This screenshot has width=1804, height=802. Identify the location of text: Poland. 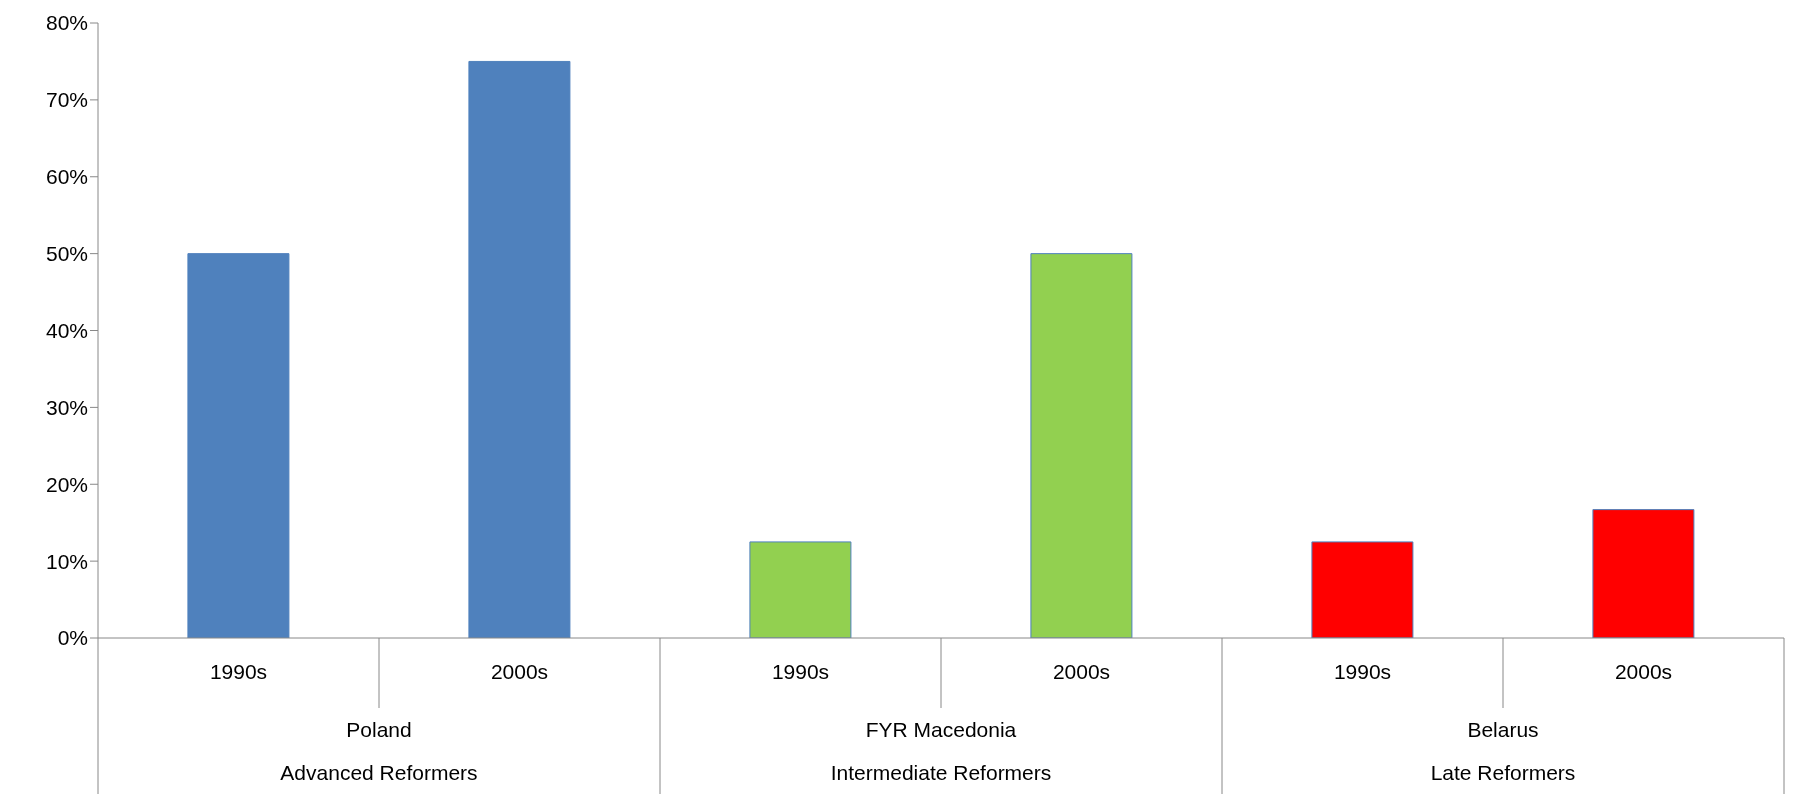
(379, 729).